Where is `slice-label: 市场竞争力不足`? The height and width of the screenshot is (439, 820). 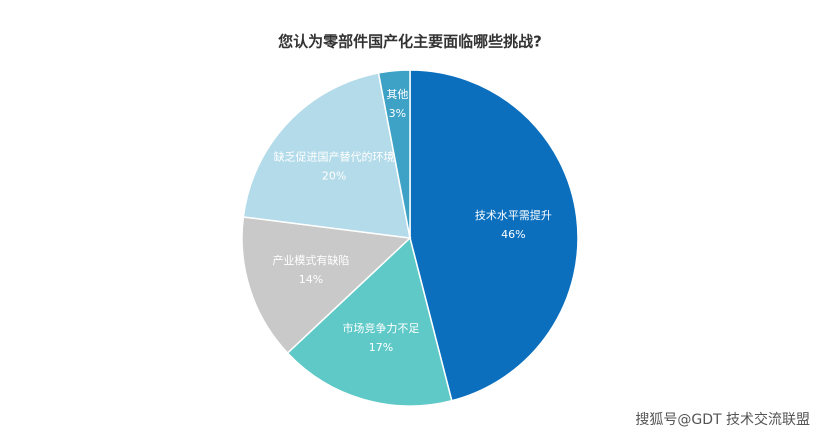 slice-label: 市场竞争力不足 is located at coordinates (380, 328).